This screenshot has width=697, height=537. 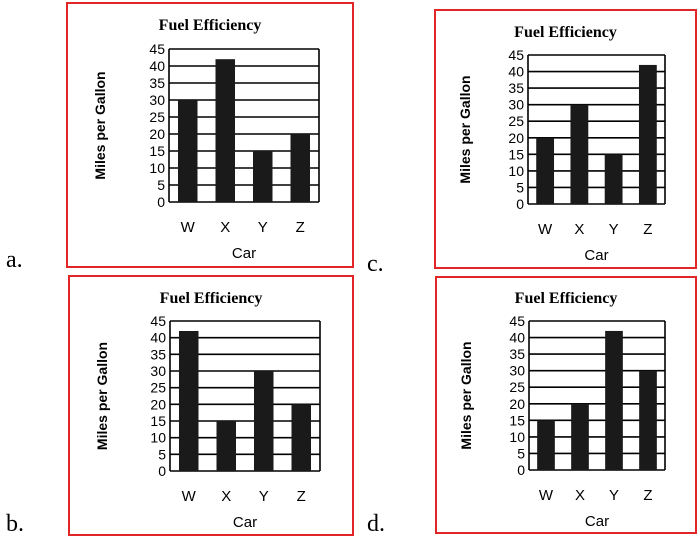 I want to click on option-label-b: b., so click(x=15, y=524).